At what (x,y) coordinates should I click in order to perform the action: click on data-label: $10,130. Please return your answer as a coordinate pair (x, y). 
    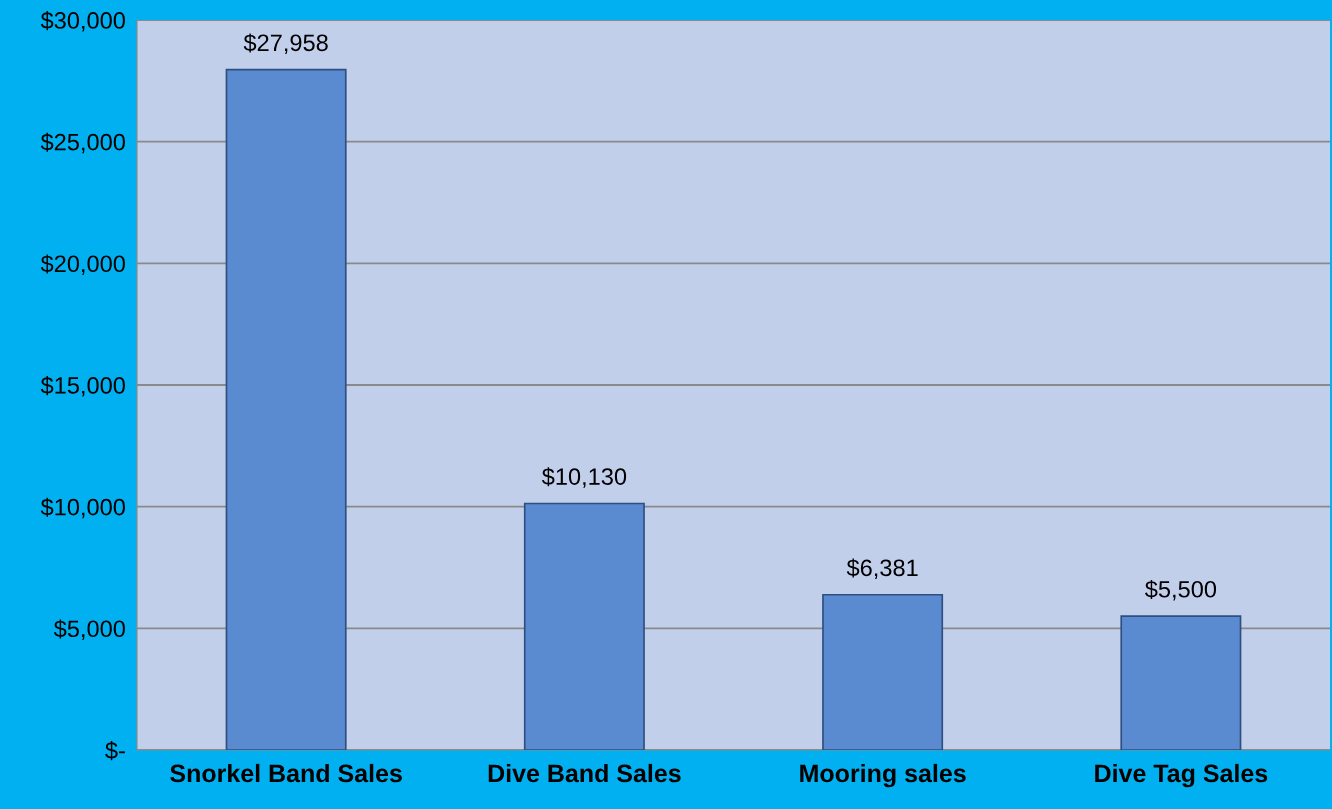
    Looking at the image, I should click on (584, 477).